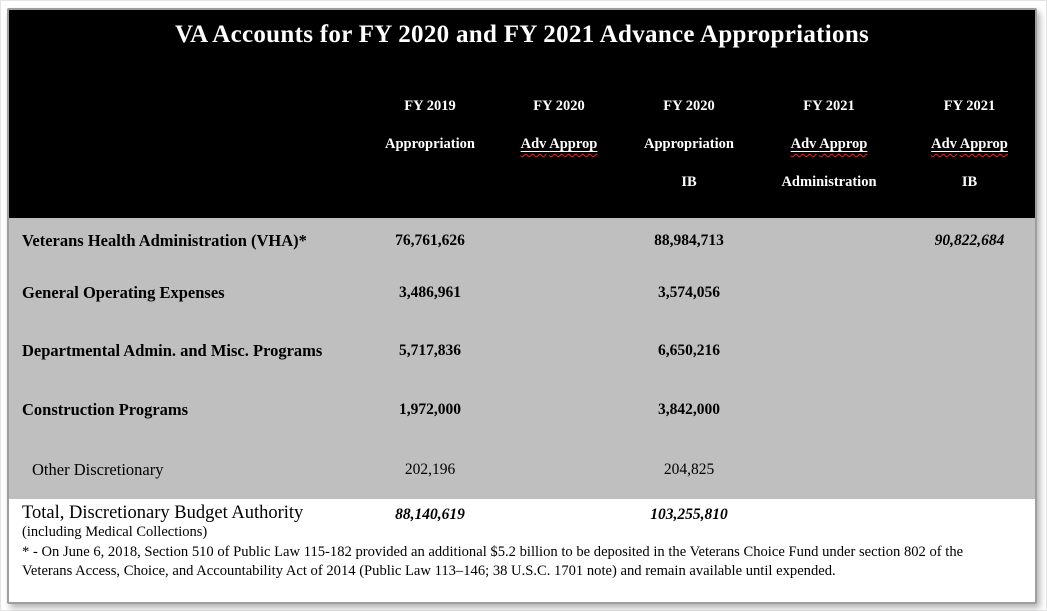  What do you see at coordinates (164, 241) in the screenshot?
I see `row-label: Veterans Health Administration (VHA)*` at bounding box center [164, 241].